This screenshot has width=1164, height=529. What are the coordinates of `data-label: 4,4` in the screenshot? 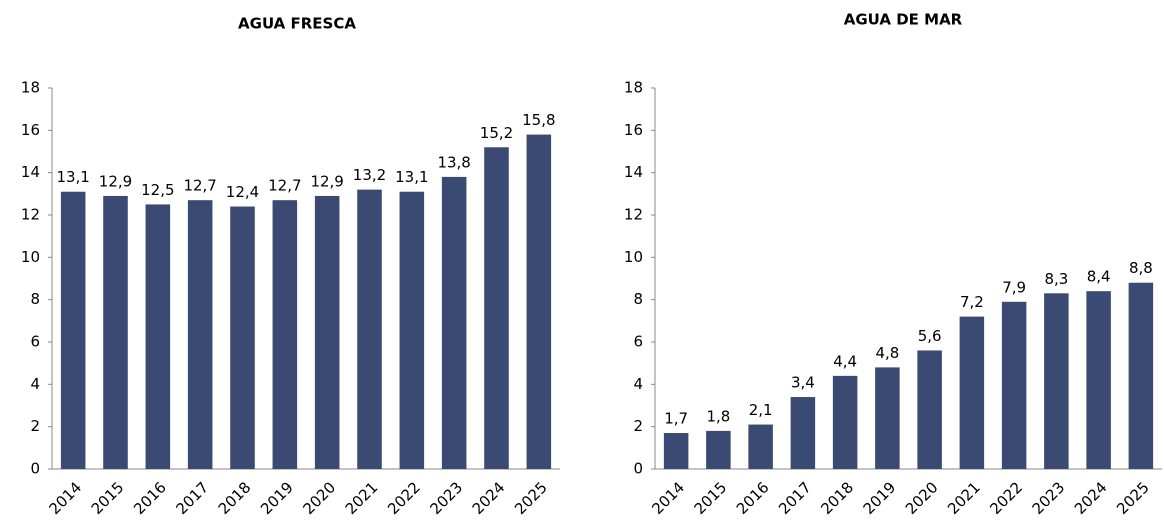 It's located at (845, 361).